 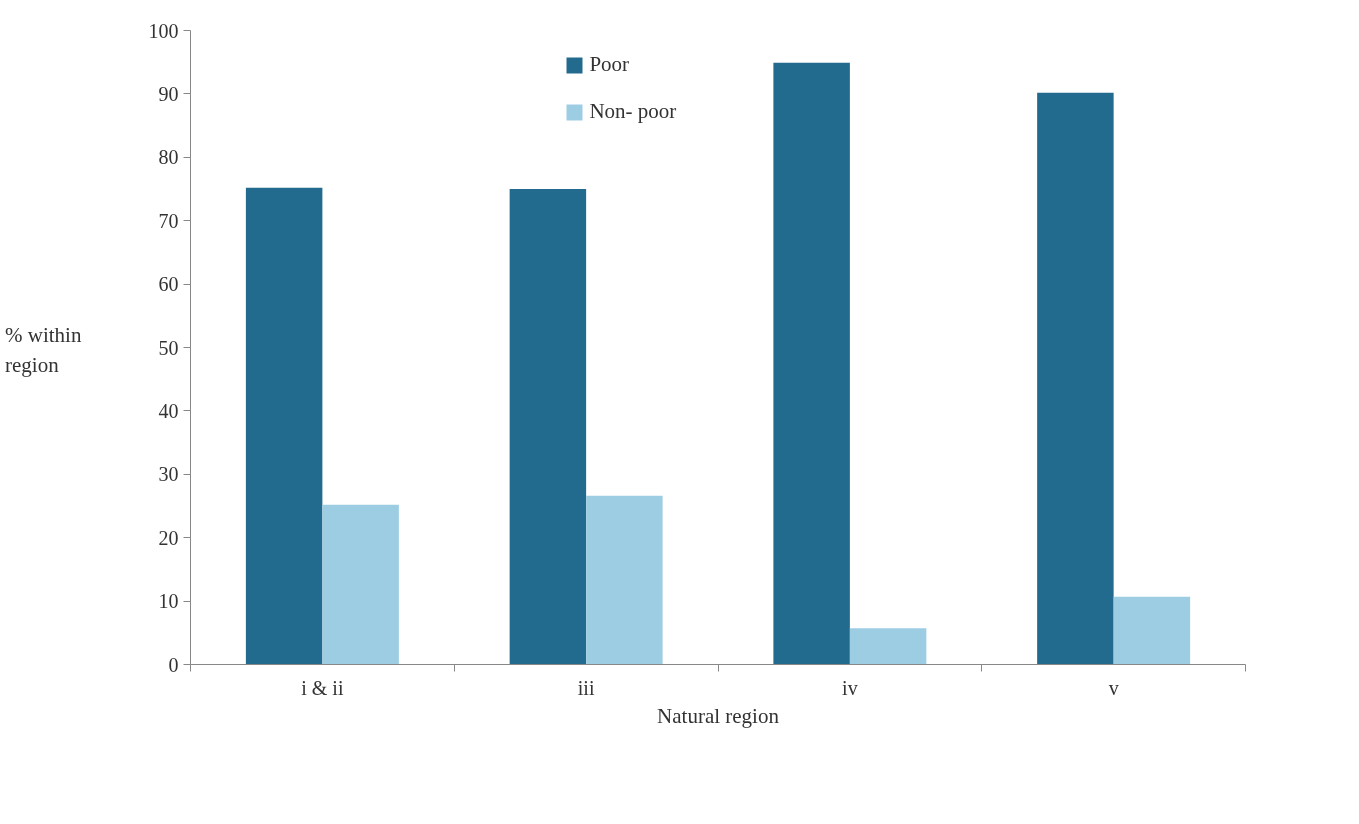 What do you see at coordinates (633, 111) in the screenshot?
I see `legend-label: Non- poor` at bounding box center [633, 111].